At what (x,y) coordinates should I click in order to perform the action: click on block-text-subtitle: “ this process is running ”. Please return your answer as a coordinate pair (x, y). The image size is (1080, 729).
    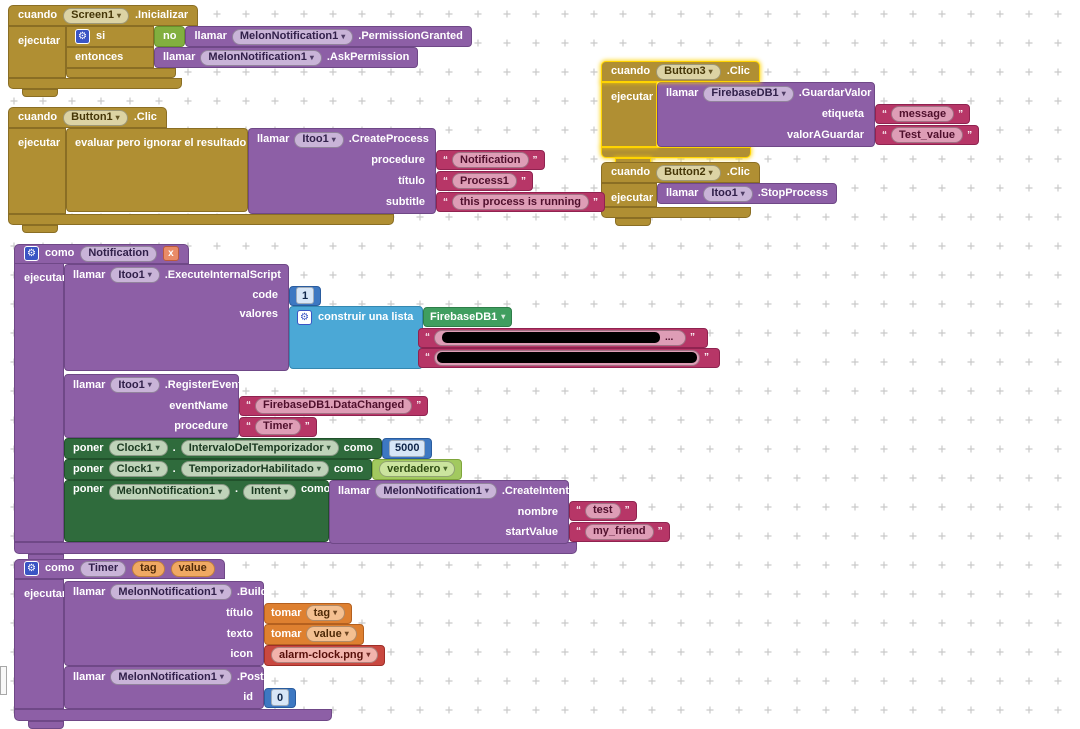
    Looking at the image, I should click on (521, 202).